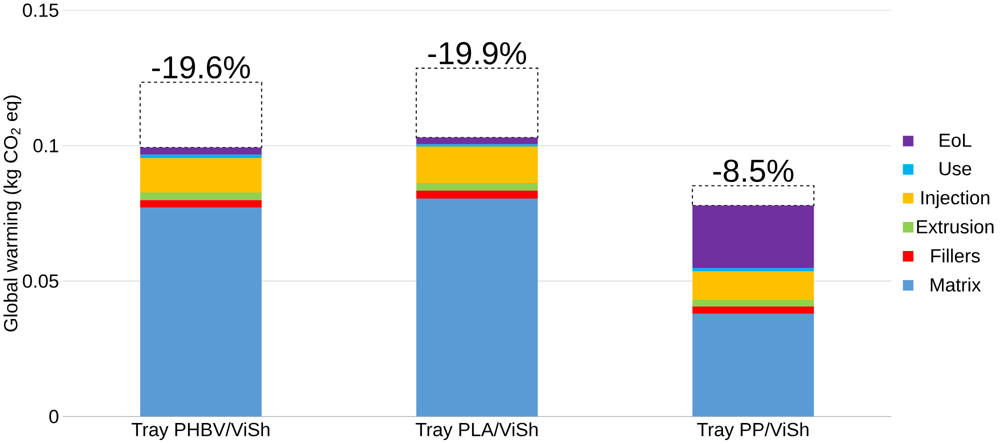 Image resolution: width=1000 pixels, height=444 pixels. I want to click on legend-label: Matrix, so click(955, 285).